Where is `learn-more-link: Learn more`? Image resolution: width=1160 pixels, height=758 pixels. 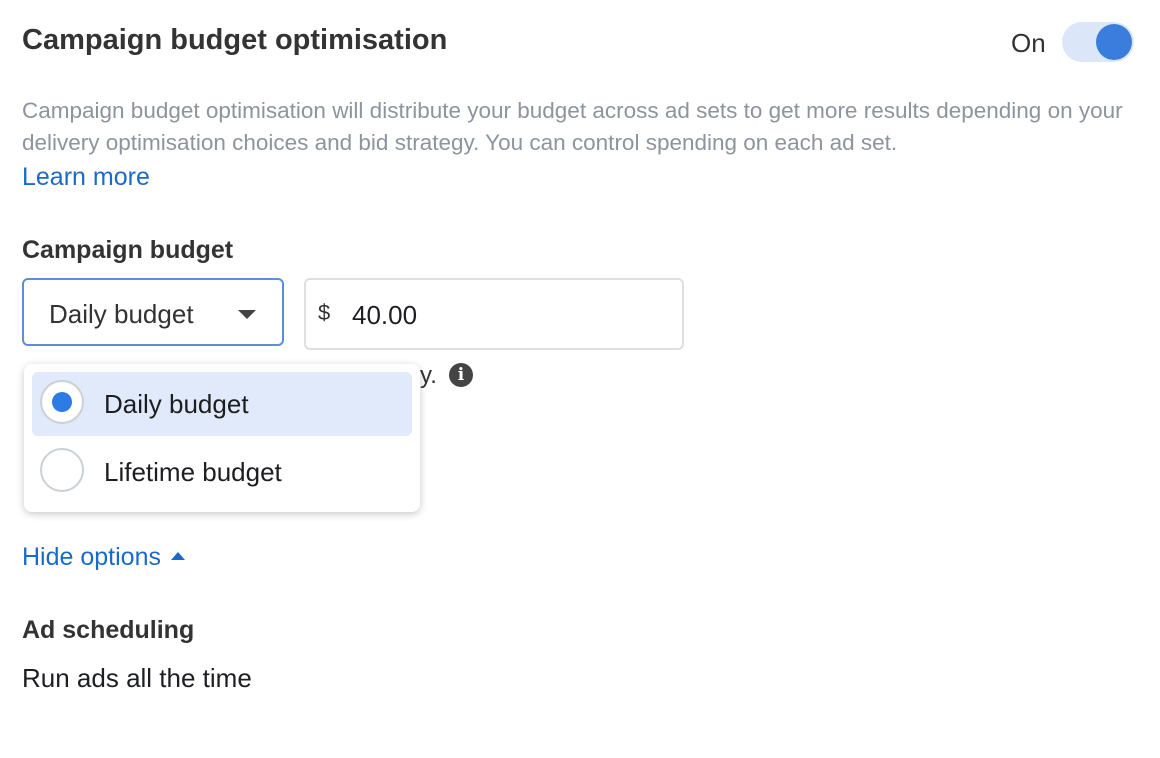 learn-more-link: Learn more is located at coordinates (86, 177).